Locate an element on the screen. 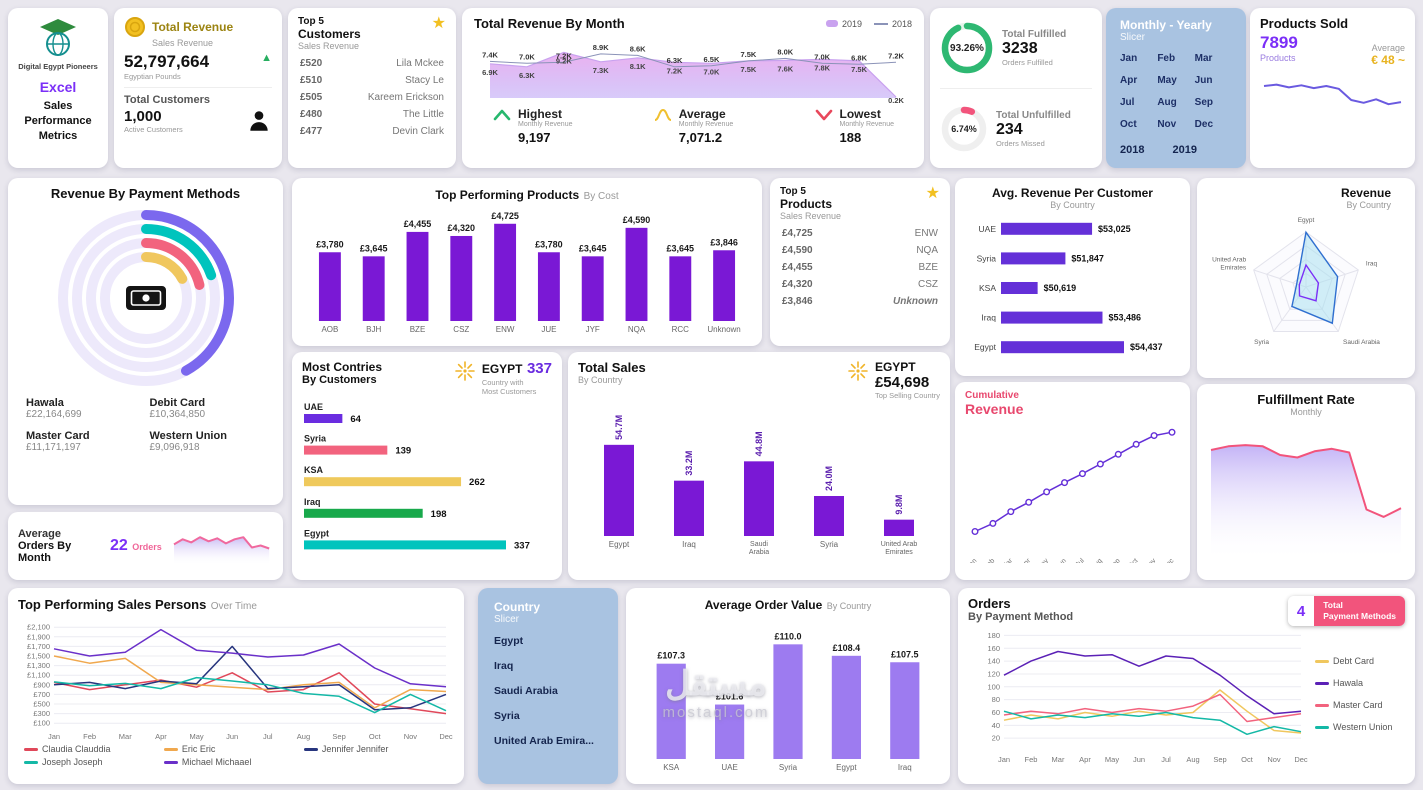  svg-text: KSA is located at coordinates (671, 767).